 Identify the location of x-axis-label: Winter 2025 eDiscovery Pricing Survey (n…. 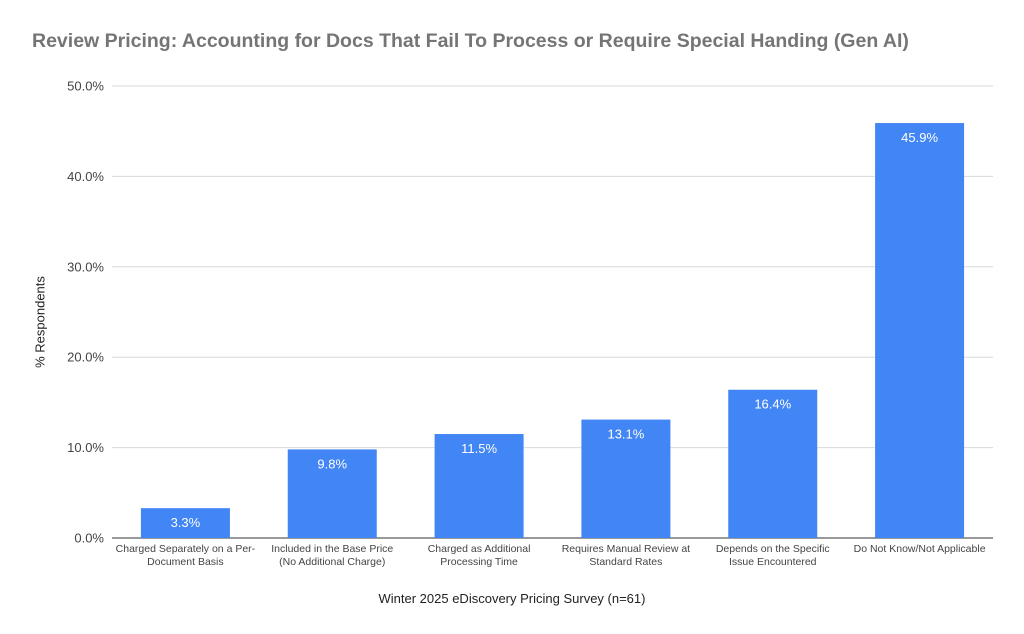
(512, 598).